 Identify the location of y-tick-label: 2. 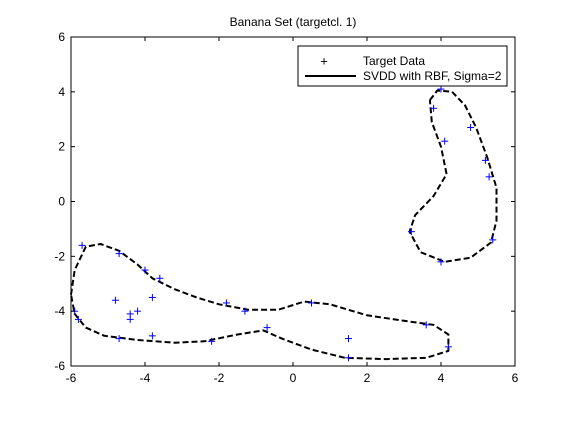
(61, 147).